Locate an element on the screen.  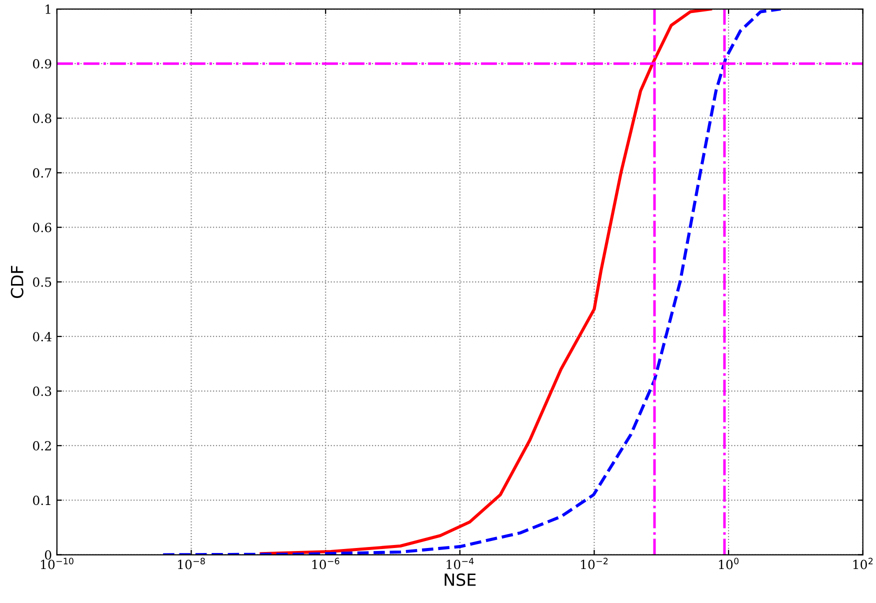
x-tick-label: 10$^{2}$ is located at coordinates (863, 564).